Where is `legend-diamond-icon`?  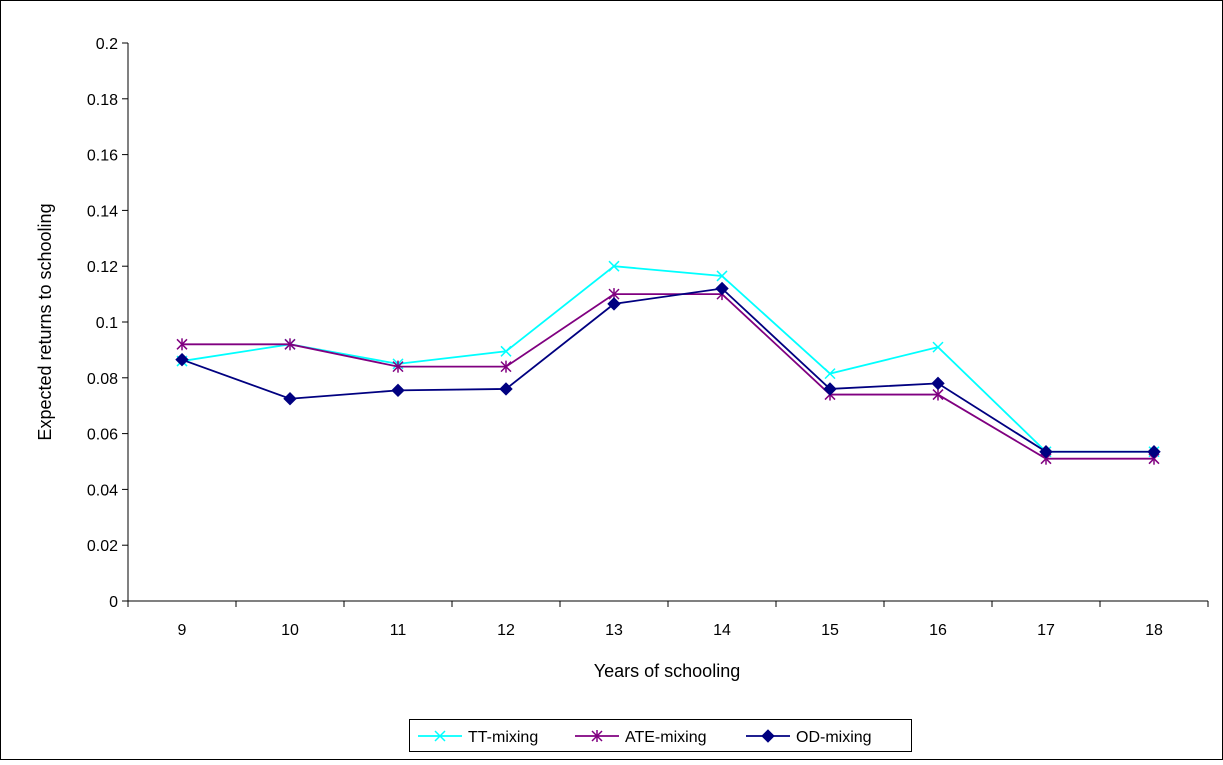 legend-diamond-icon is located at coordinates (768, 736).